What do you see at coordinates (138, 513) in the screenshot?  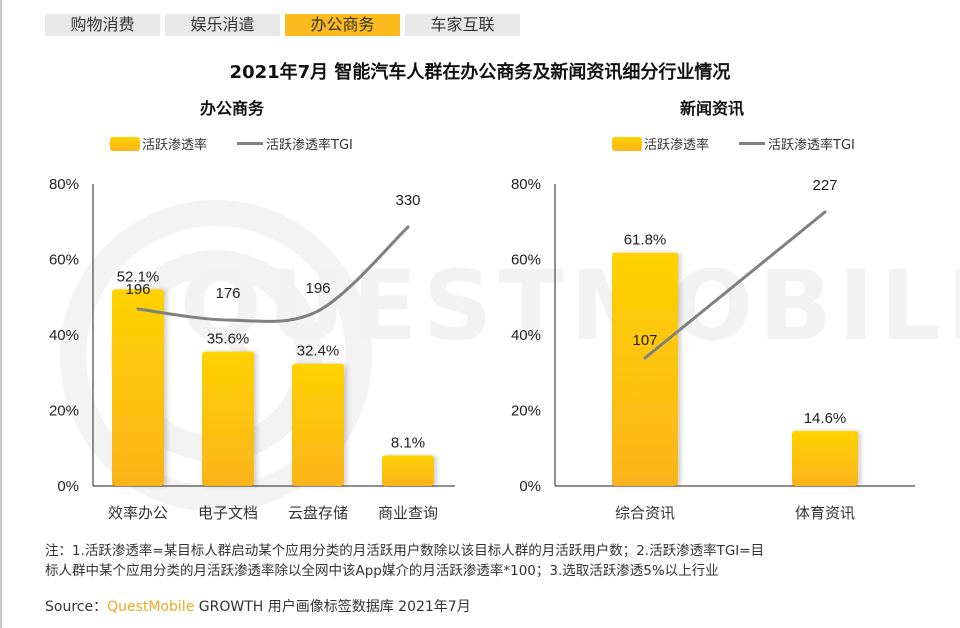 I see `x-category-label: 效率办公` at bounding box center [138, 513].